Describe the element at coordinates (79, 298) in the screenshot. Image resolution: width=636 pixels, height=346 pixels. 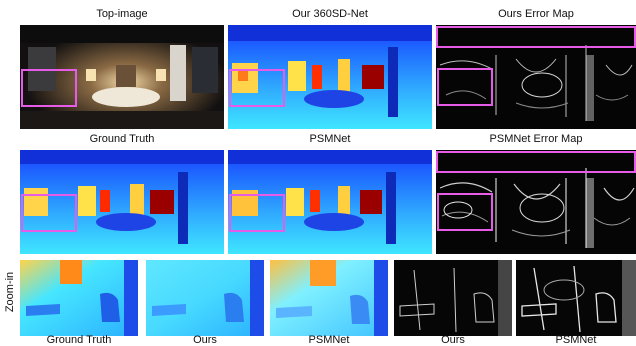
I see `zoom-ground-truth` at that location.